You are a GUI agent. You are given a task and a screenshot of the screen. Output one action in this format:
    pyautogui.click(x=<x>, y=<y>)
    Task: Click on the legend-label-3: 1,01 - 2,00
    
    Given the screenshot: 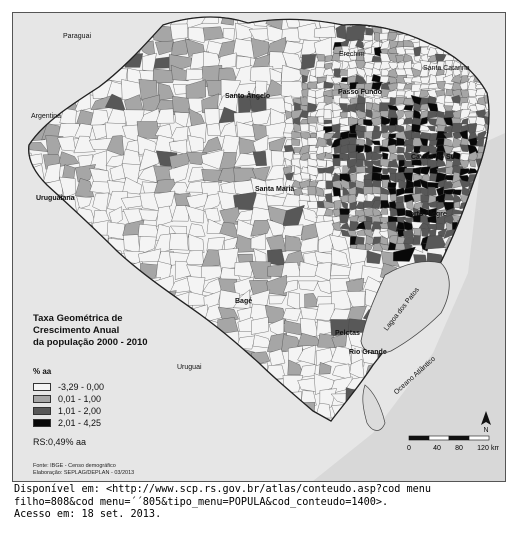 What is the action you would take?
    pyautogui.click(x=80, y=411)
    